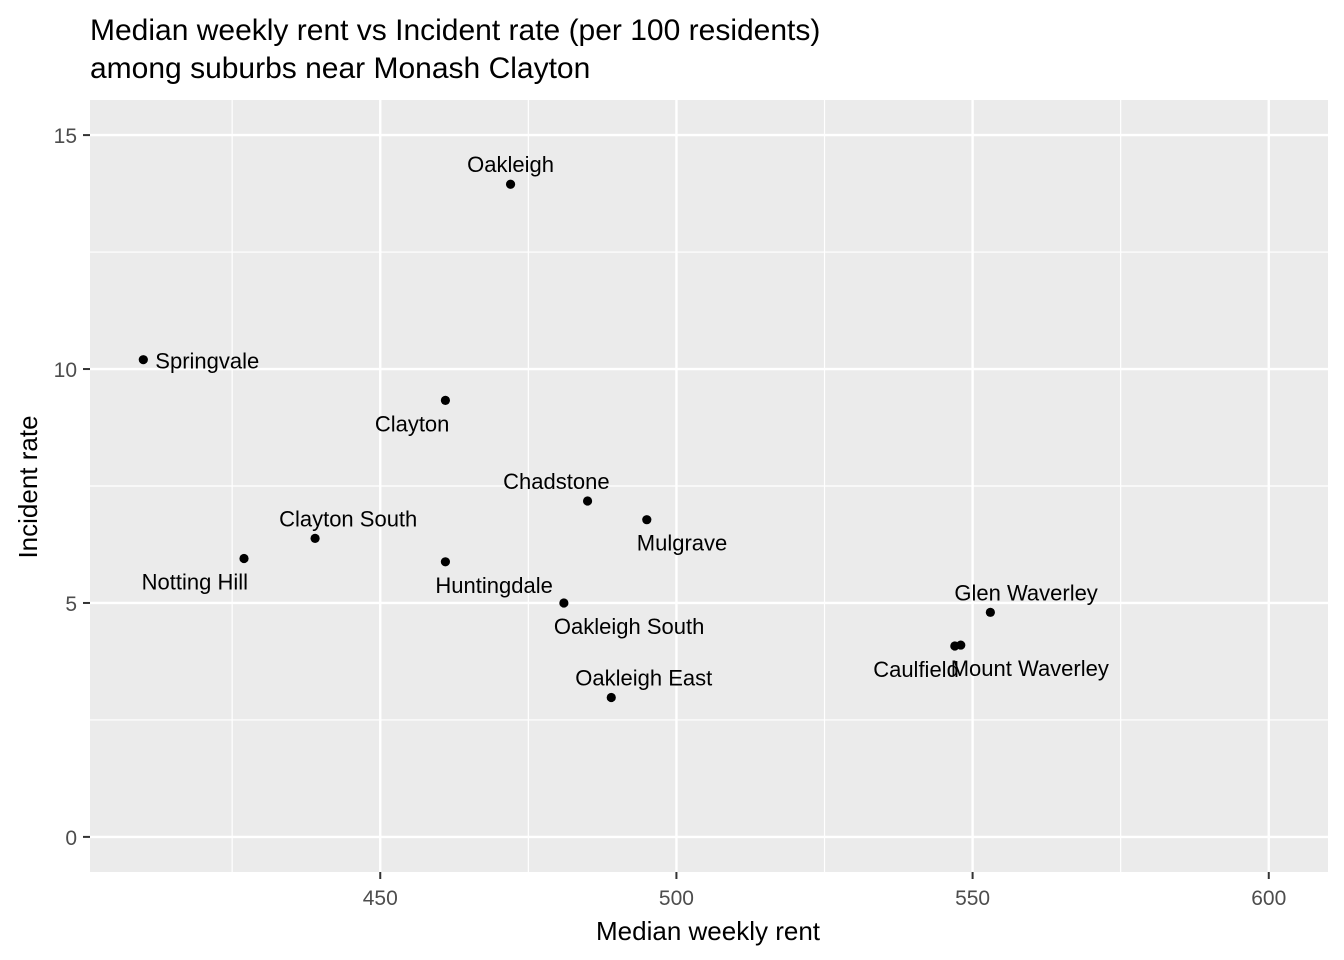  Describe the element at coordinates (682, 543) in the screenshot. I see `point-label: Mulgrave` at that location.